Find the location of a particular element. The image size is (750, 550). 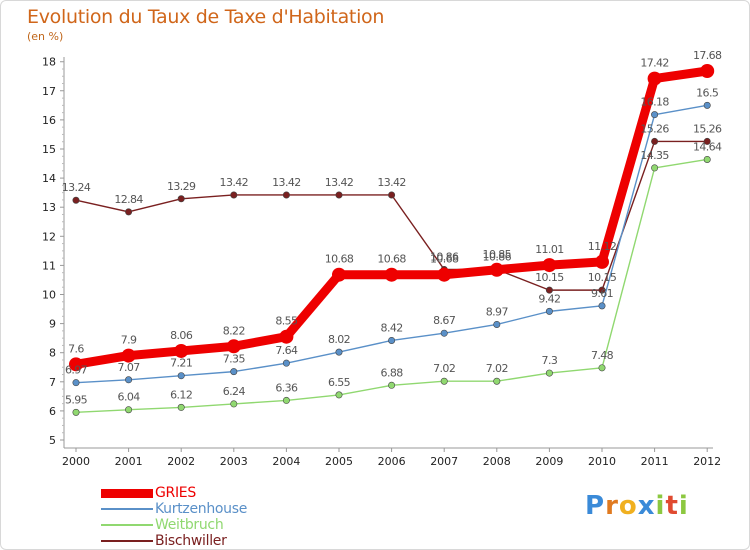

x-tick-label: 2003 is located at coordinates (234, 461).